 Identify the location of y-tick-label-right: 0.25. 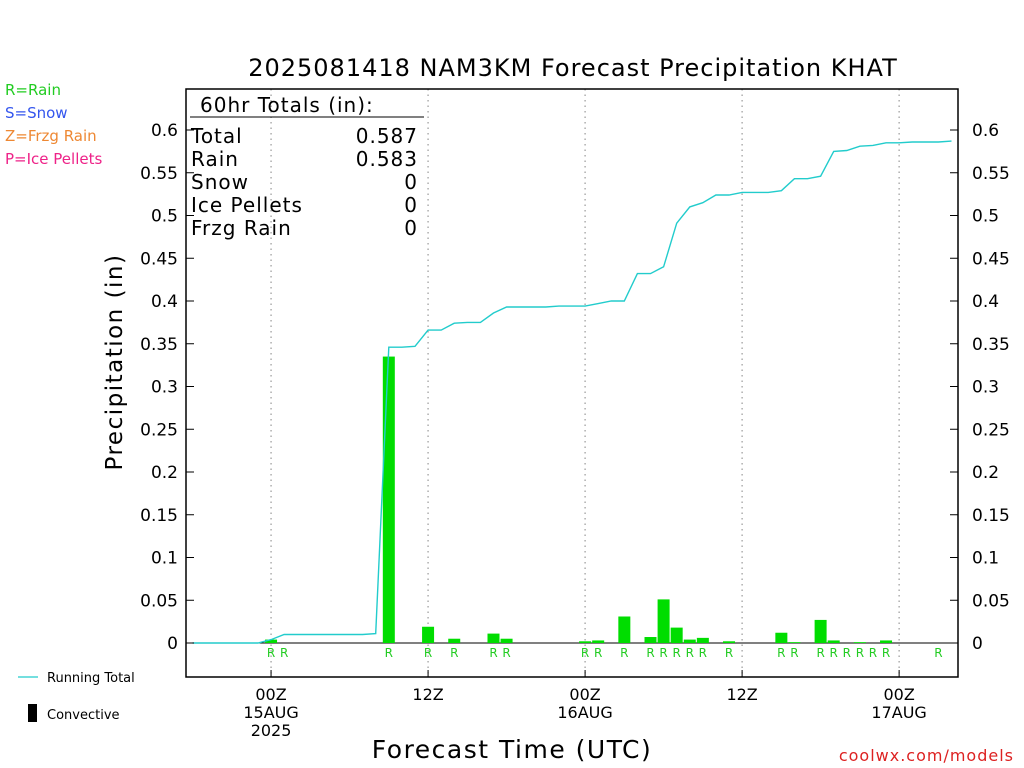
(991, 430).